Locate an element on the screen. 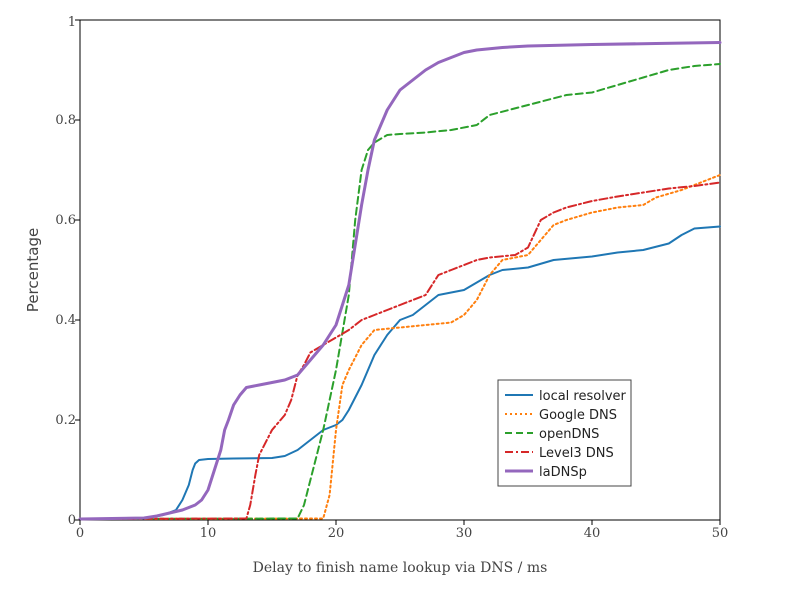 The height and width of the screenshot is (600, 800). x-tick-label: 0 is located at coordinates (80, 533).